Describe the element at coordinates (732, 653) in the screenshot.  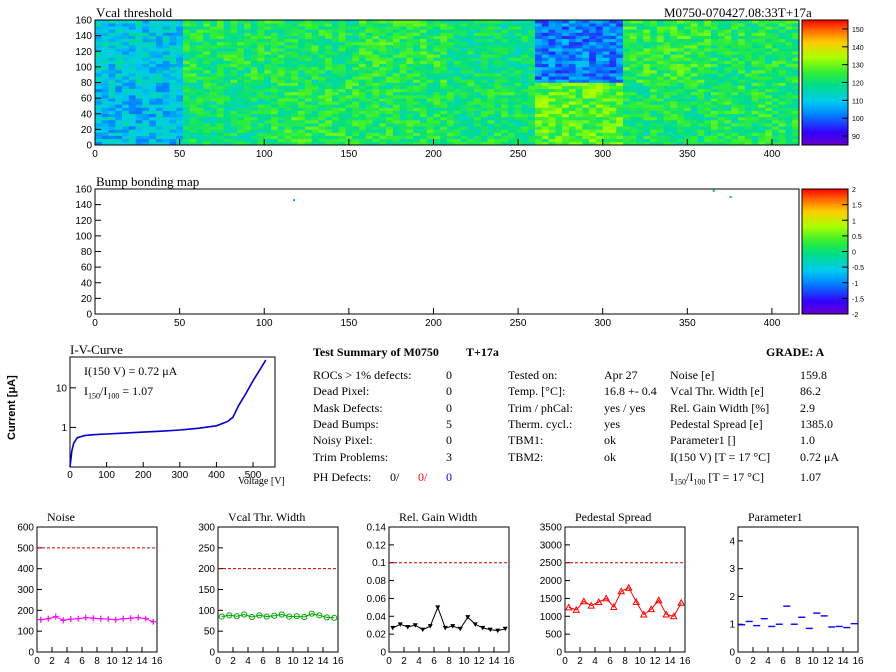
I see `y-tick-label: 0` at that location.